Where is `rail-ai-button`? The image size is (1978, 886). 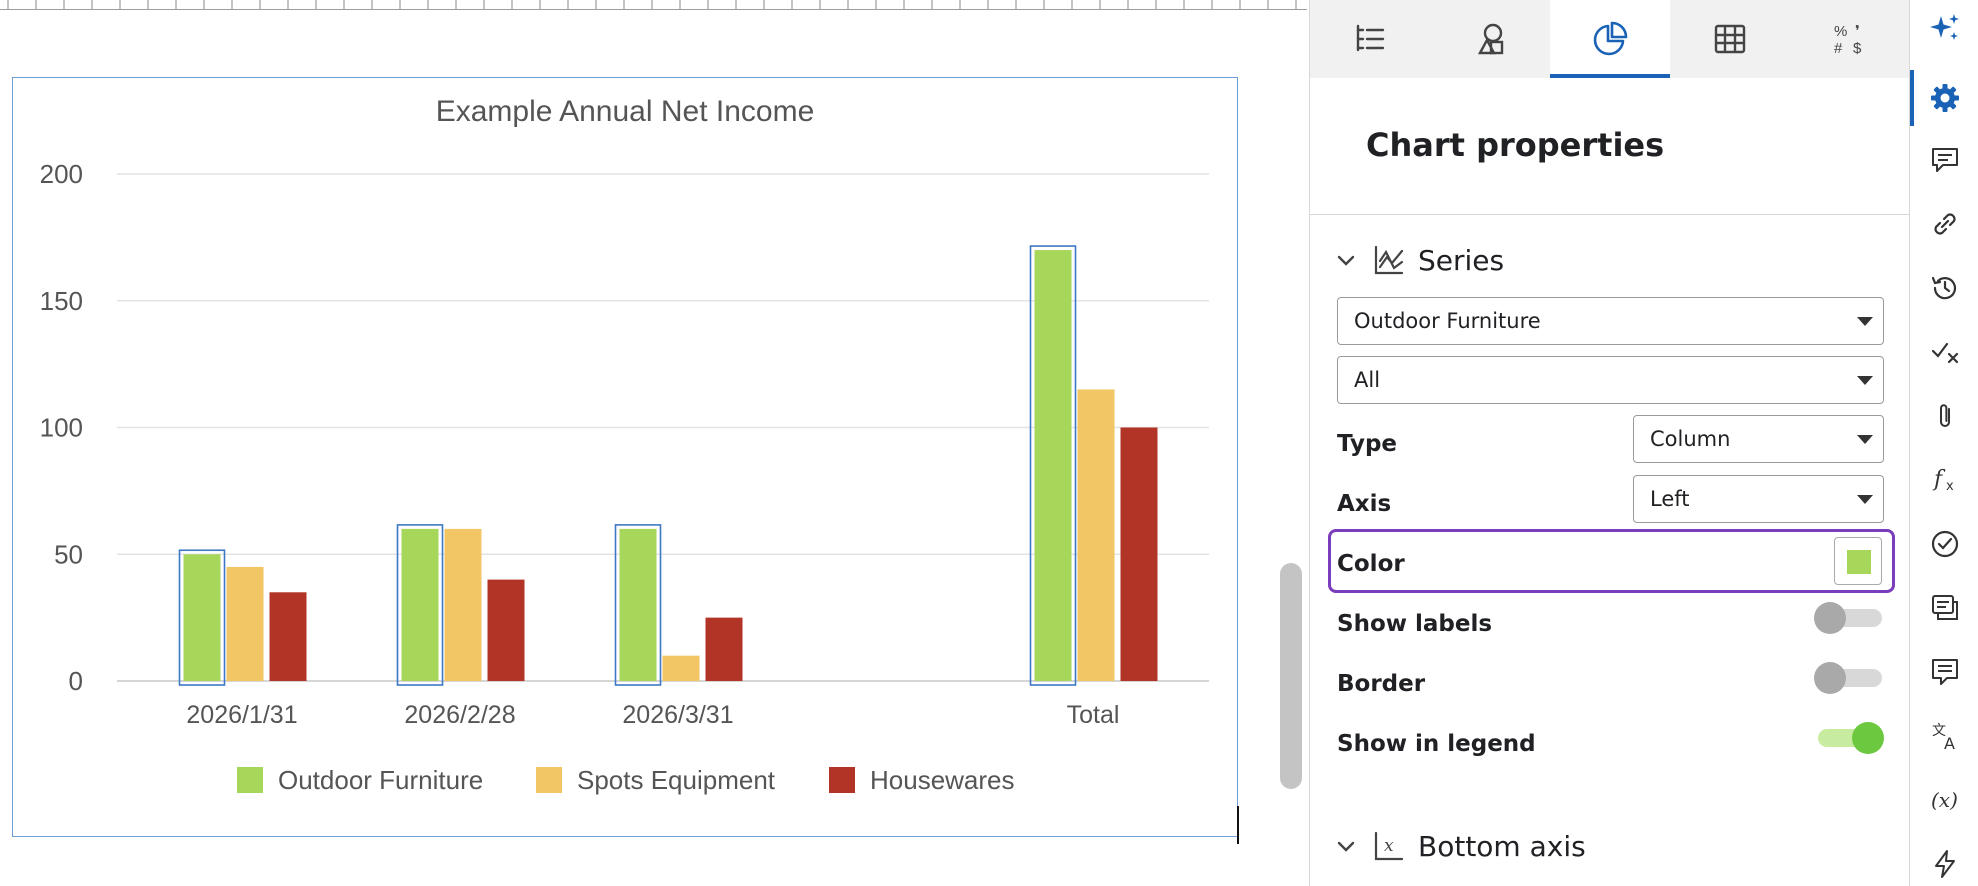
rail-ai-button is located at coordinates (1944, 28).